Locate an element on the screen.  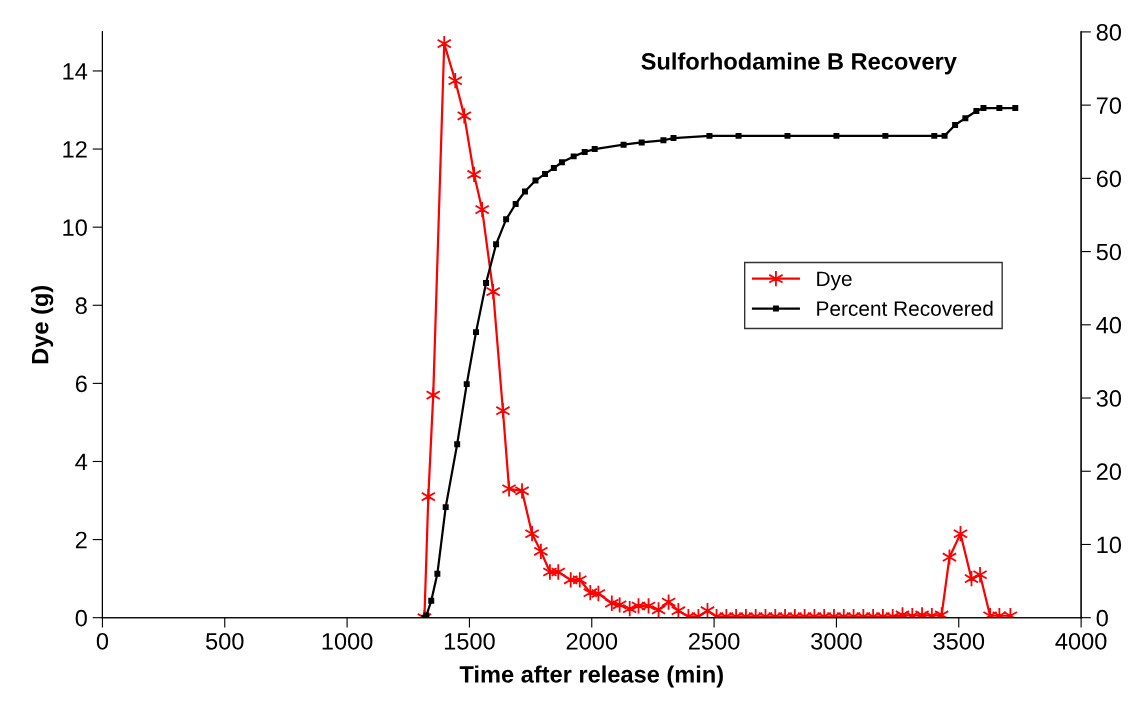
y2-tick-label: 30 is located at coordinates (1109, 398).